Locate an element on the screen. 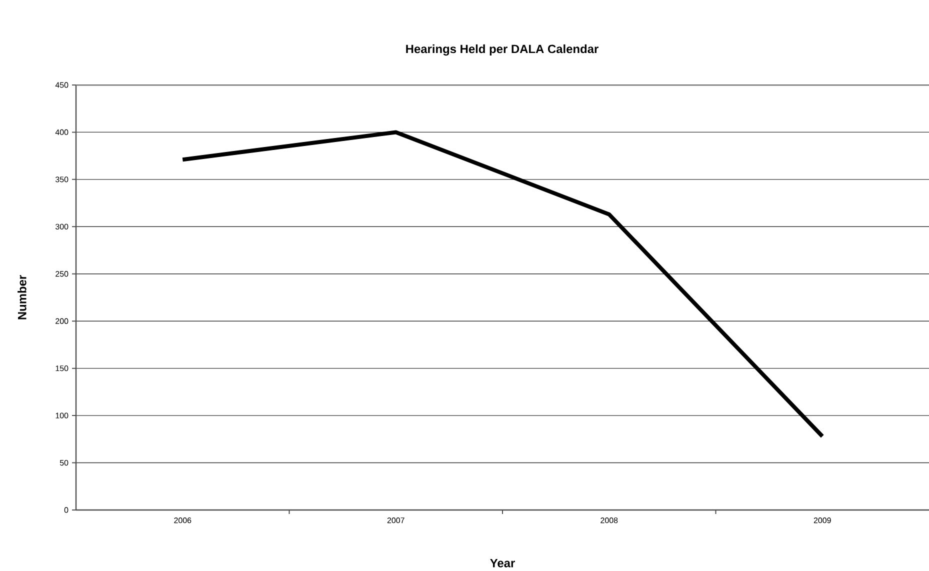 This screenshot has width=929, height=571. x-axis-title: Year is located at coordinates (502, 563).